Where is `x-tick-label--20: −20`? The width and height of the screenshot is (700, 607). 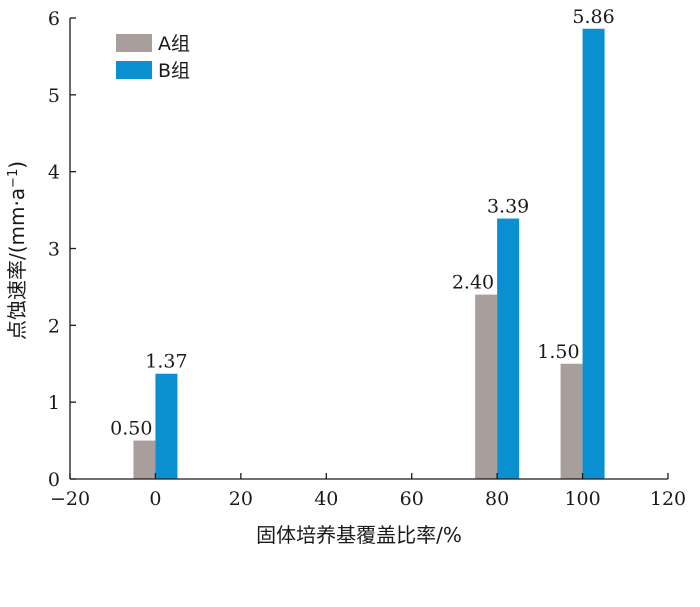
x-tick-label--20: −20 is located at coordinates (70, 499).